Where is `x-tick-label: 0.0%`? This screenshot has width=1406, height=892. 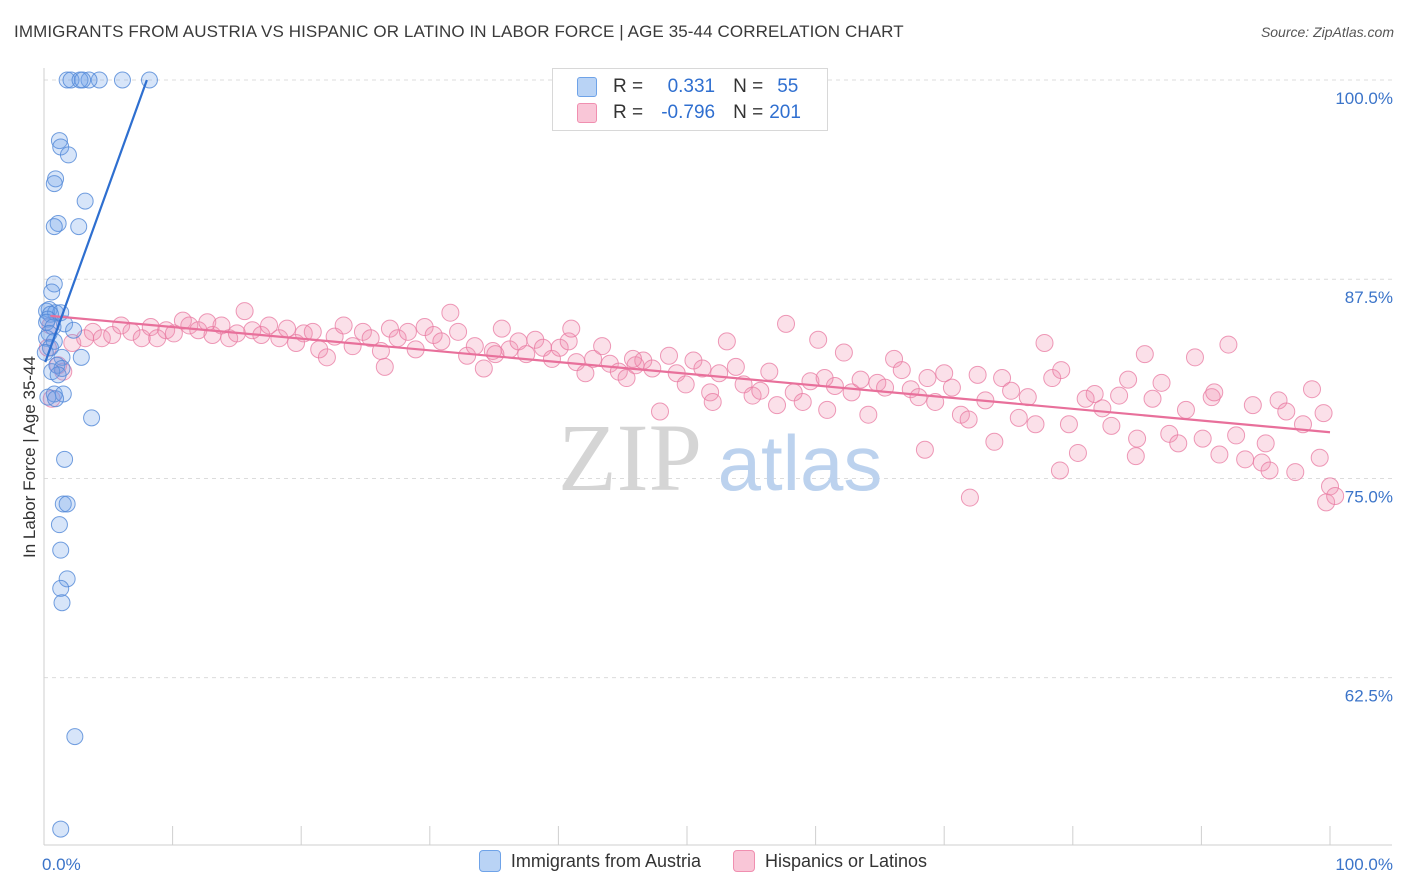 x-tick-label: 0.0% is located at coordinates (61, 864).